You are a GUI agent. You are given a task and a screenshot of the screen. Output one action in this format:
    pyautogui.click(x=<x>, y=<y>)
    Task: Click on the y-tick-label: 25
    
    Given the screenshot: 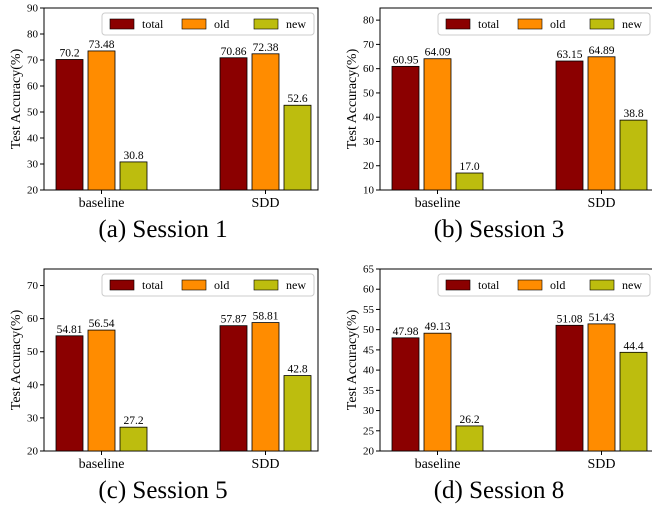 What is the action you would take?
    pyautogui.click(x=369, y=431)
    